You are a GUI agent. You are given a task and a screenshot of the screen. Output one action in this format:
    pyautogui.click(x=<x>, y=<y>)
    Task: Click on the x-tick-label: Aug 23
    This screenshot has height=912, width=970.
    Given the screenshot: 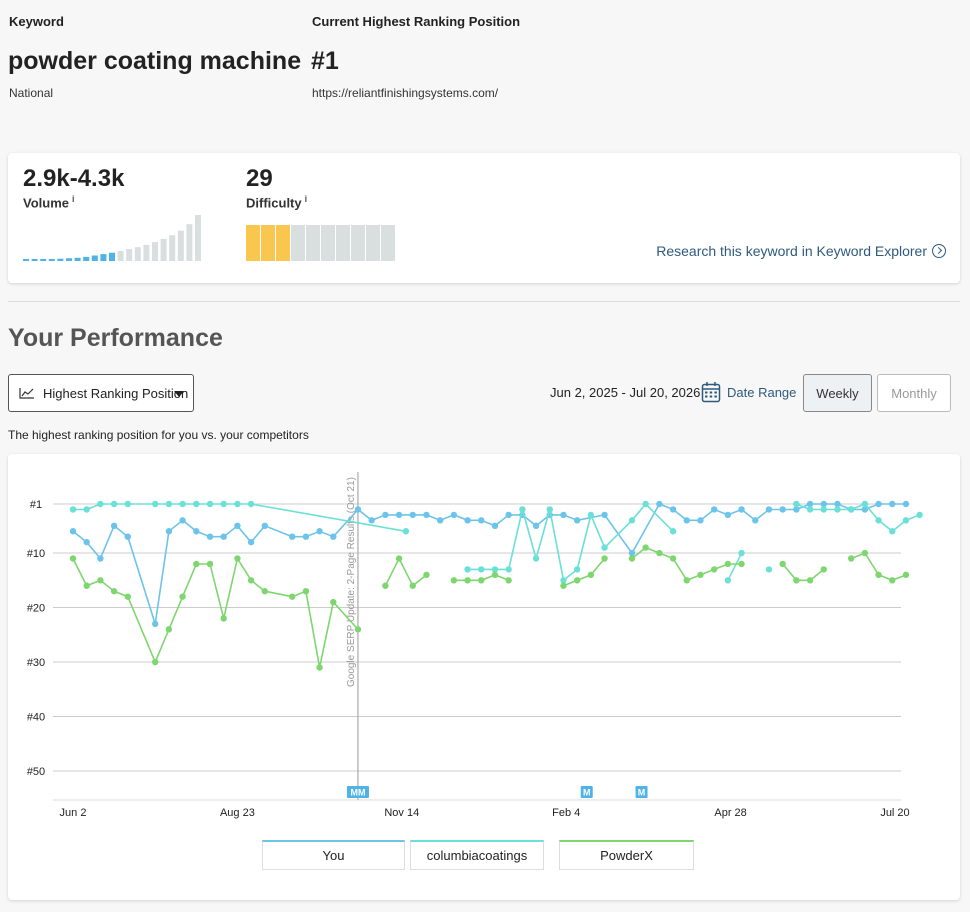 What is the action you would take?
    pyautogui.click(x=237, y=813)
    